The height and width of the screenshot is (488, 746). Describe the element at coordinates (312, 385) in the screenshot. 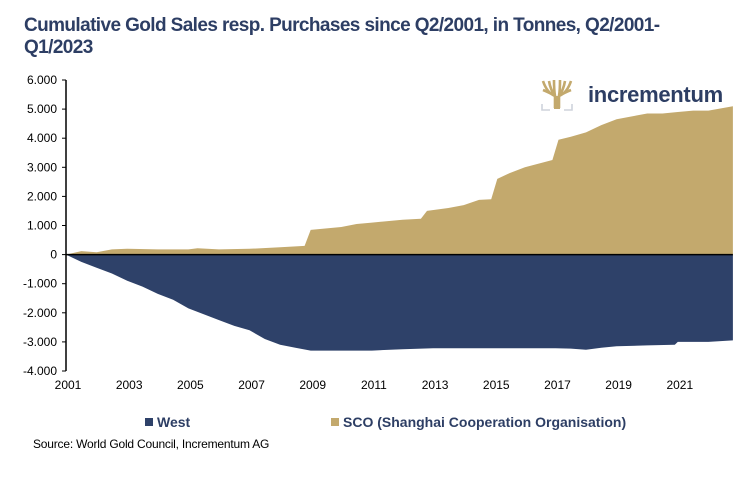

I see `x-tick-label: 2009` at that location.